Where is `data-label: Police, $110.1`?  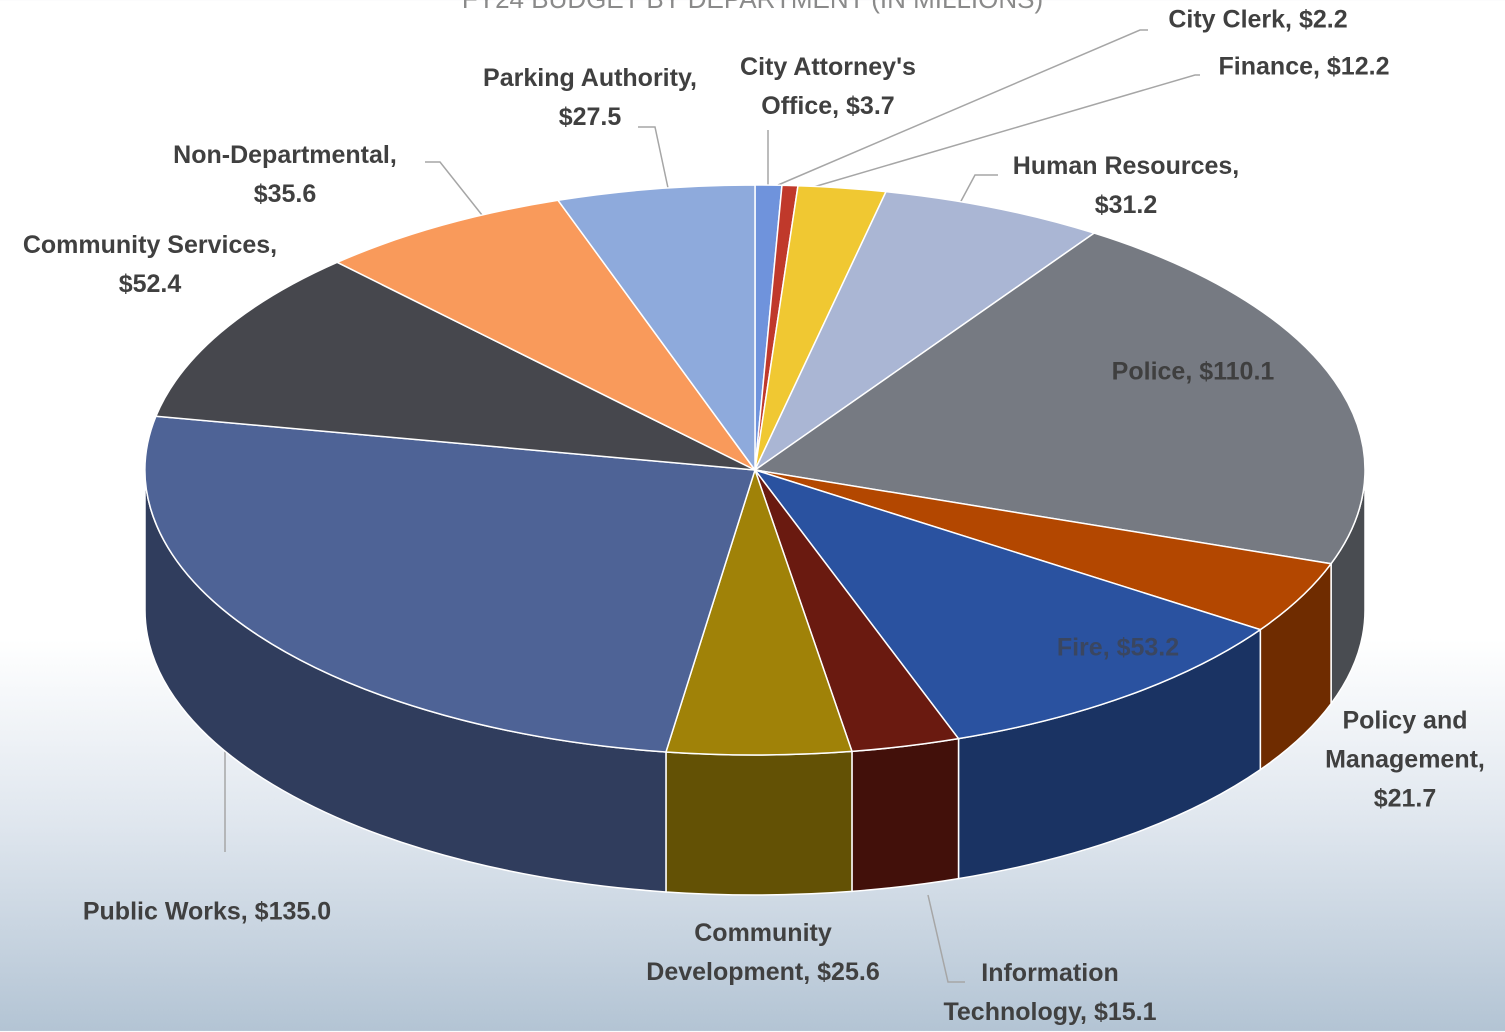 data-label: Police, $110.1 is located at coordinates (1193, 371).